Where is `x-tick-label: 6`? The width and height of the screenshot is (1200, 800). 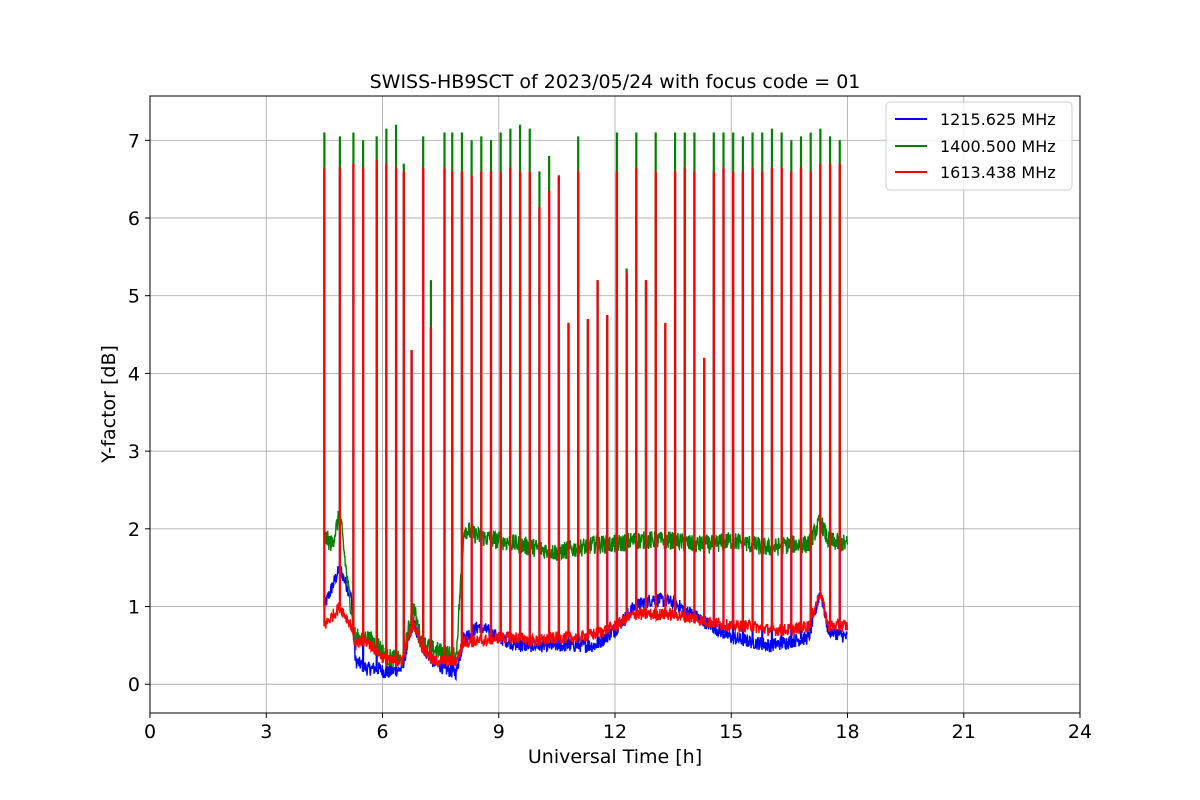 x-tick-label: 6 is located at coordinates (382, 732).